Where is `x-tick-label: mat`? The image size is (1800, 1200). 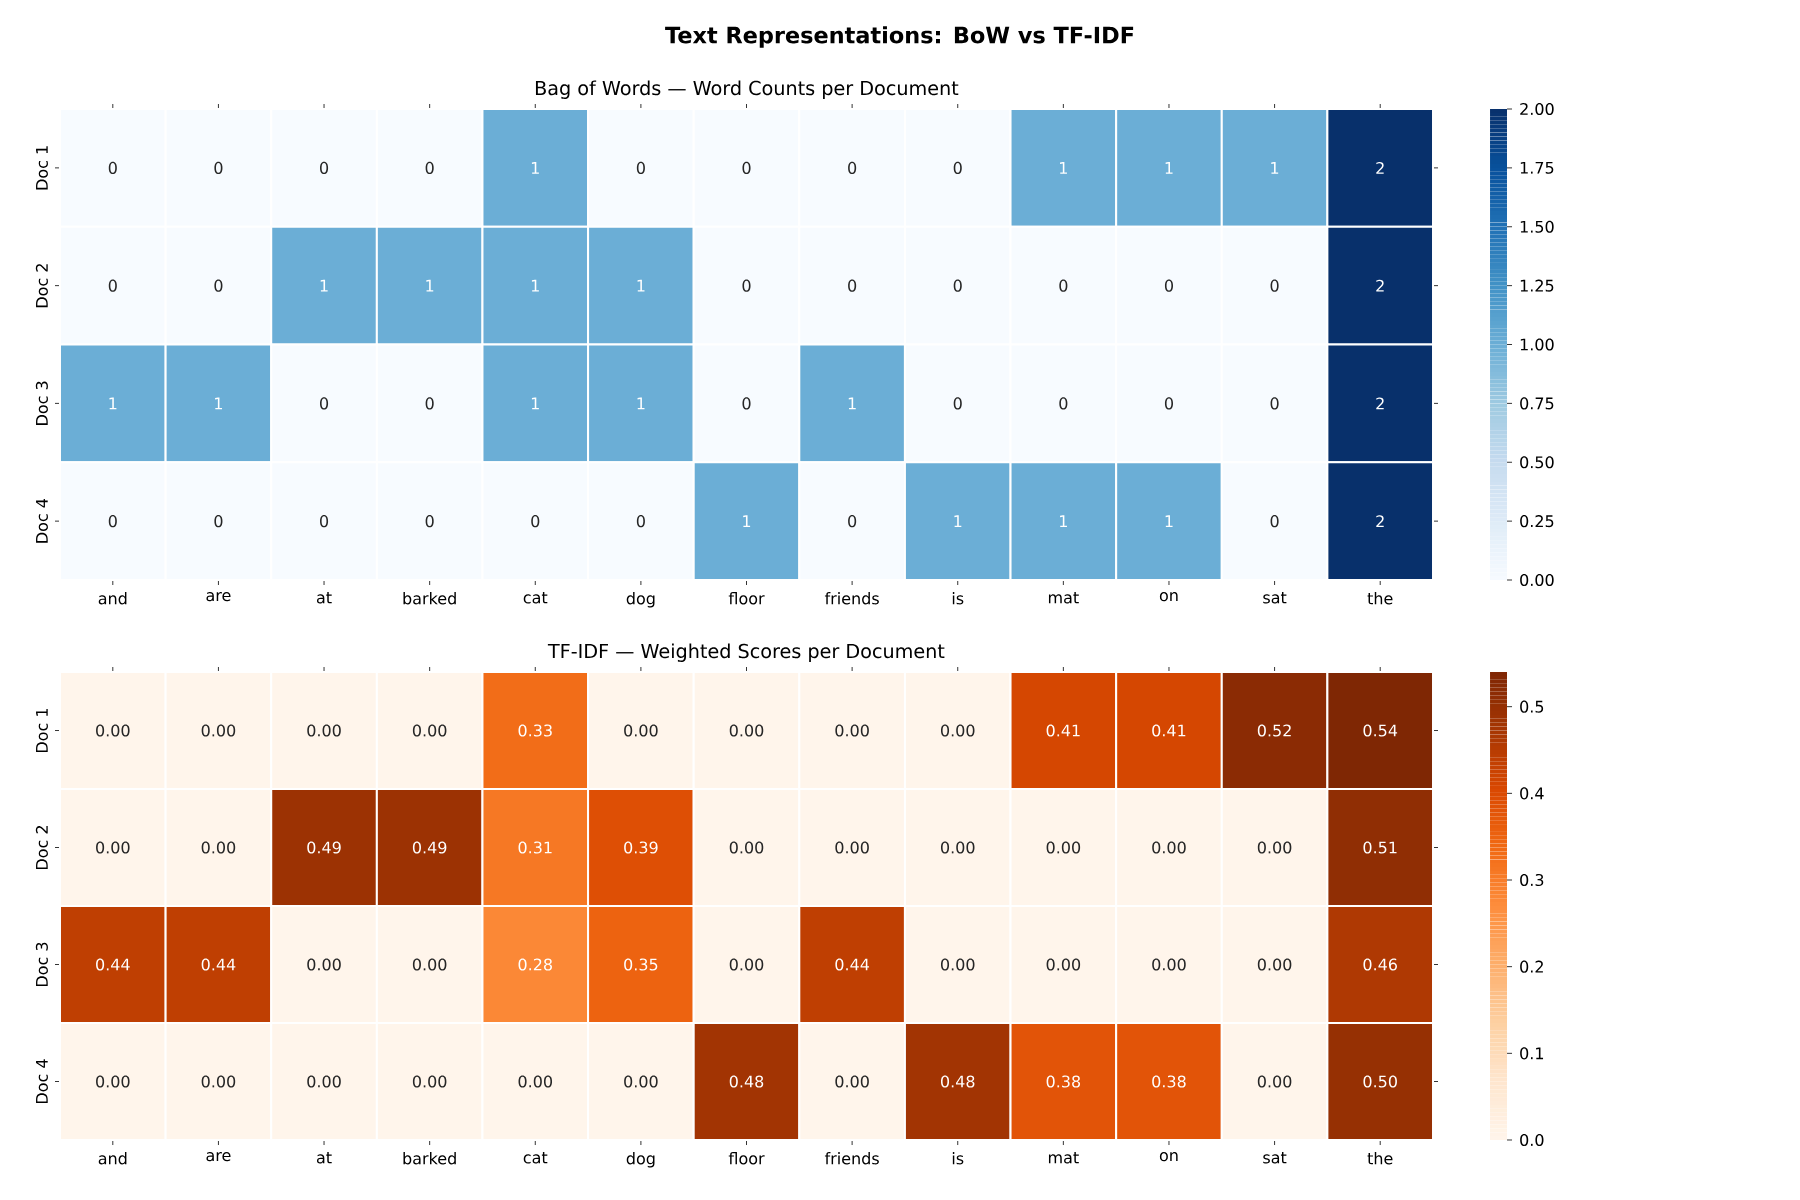
x-tick-label: mat is located at coordinates (1063, 598).